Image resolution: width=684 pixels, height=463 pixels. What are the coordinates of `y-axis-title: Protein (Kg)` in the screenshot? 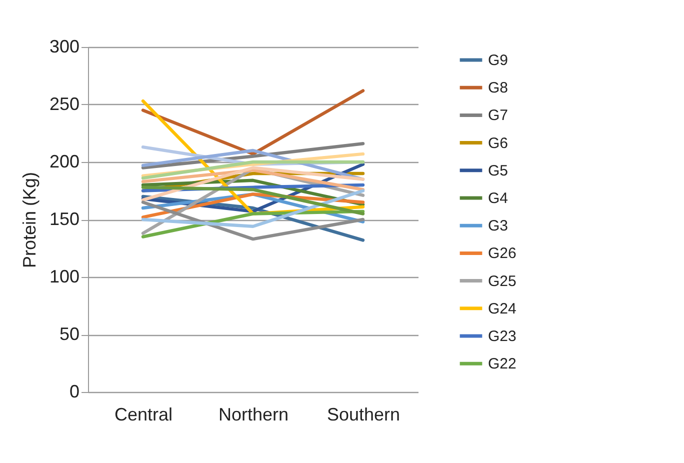 It's located at (29, 220).